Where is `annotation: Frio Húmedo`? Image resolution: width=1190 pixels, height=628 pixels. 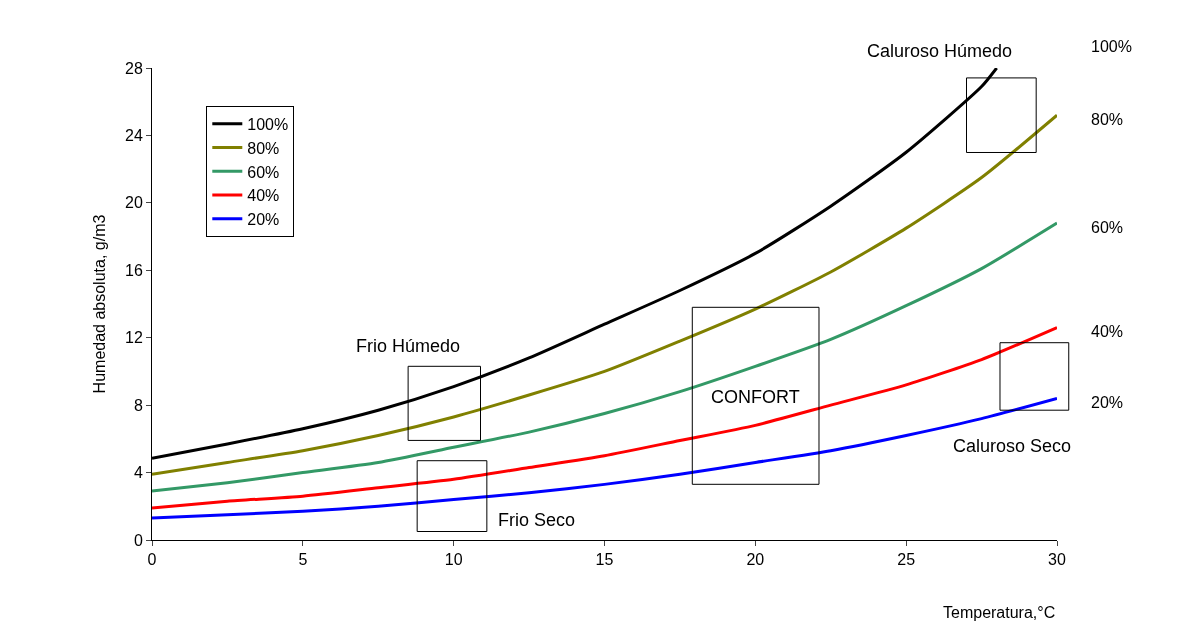
annotation: Frio Húmedo is located at coordinates (408, 346).